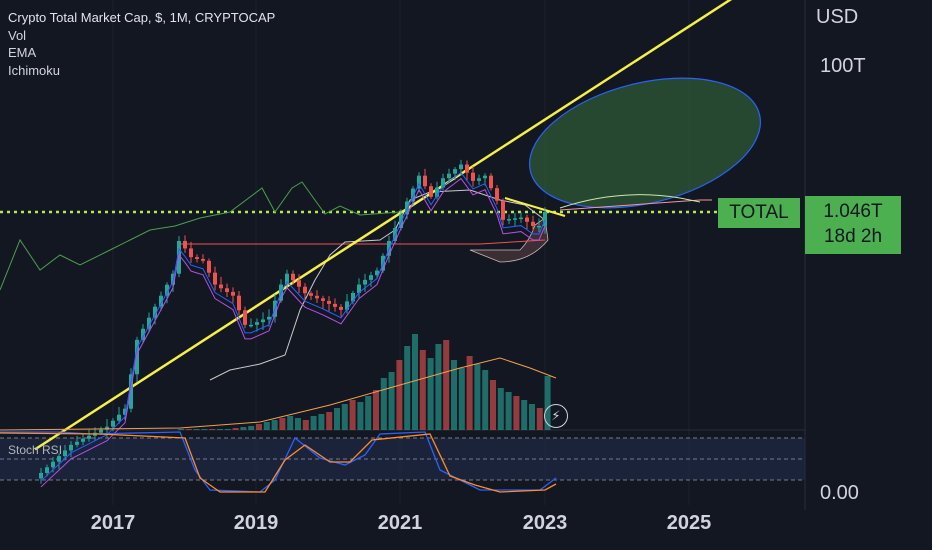 This screenshot has width=932, height=550. I want to click on rsi-tick-zero: 0.00, so click(839, 493).